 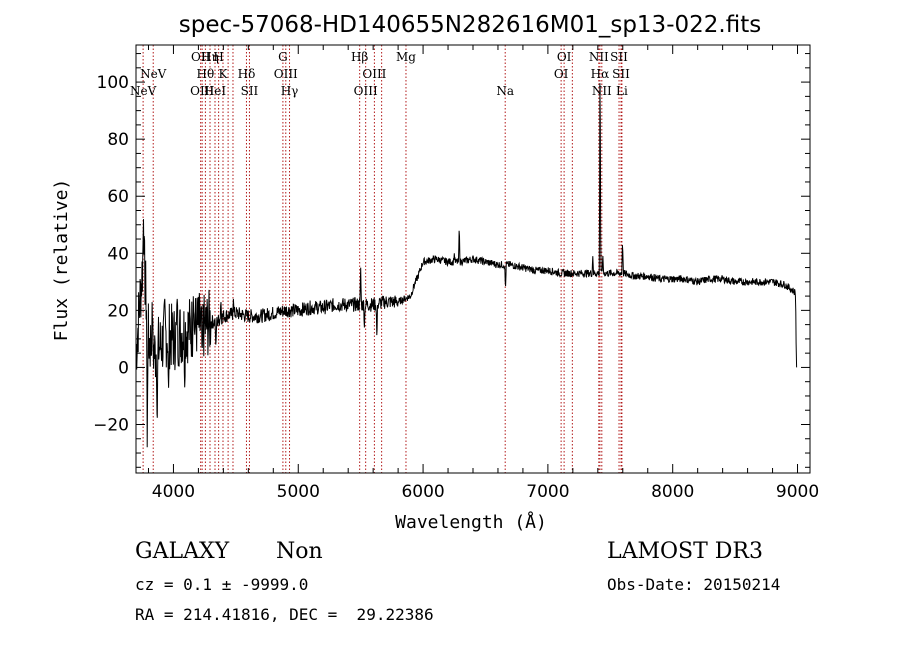 I want to click on obs-date: Obs-Date: 20150214, so click(x=694, y=584).